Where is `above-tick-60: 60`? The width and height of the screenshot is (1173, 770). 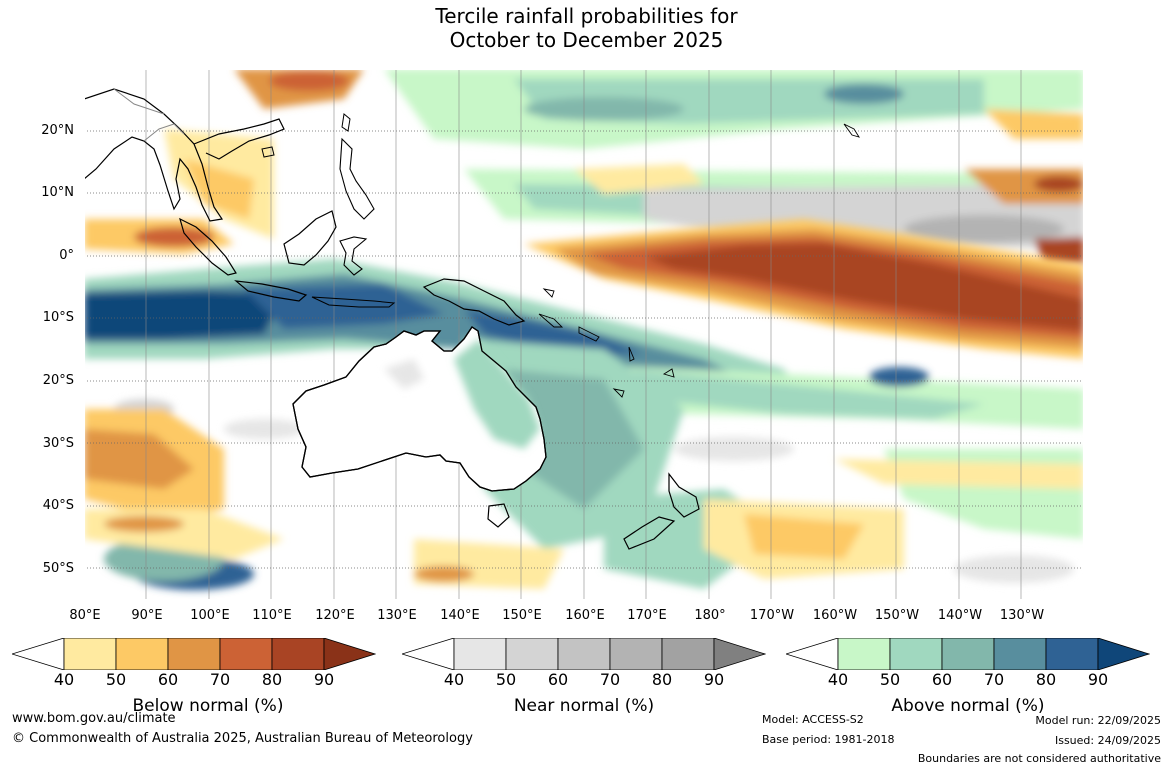 above-tick-60: 60 is located at coordinates (942, 679).